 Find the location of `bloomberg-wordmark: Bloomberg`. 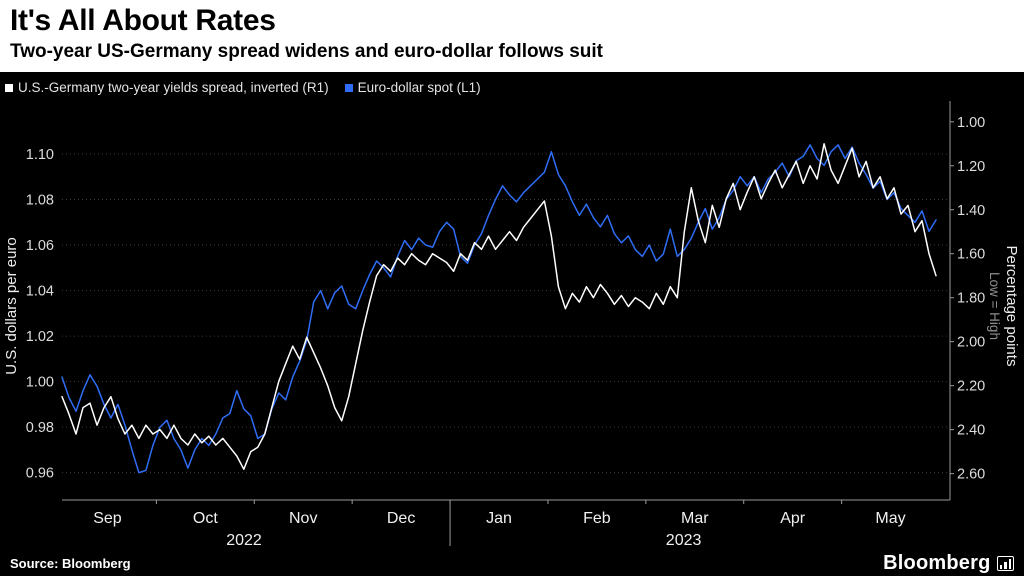

bloomberg-wordmark: Bloomberg is located at coordinates (937, 562).